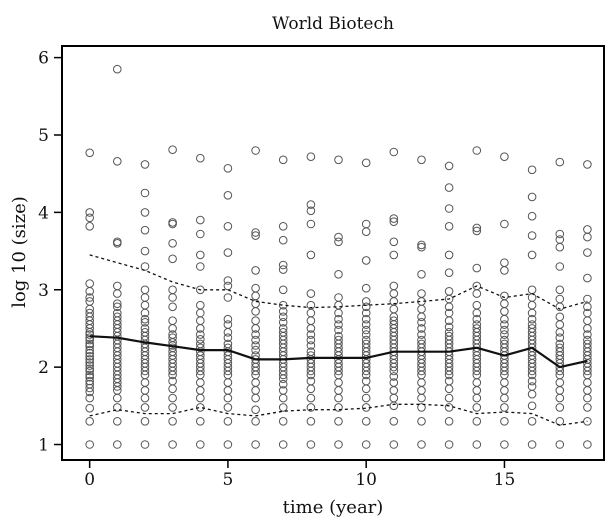  Describe the element at coordinates (333, 24) in the screenshot. I see `chart-title: World Biotech` at that location.